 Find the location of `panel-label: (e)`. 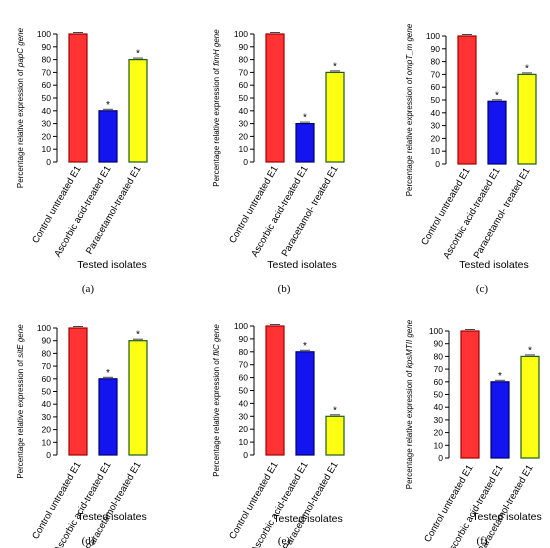

panel-label: (e) is located at coordinates (284, 541).